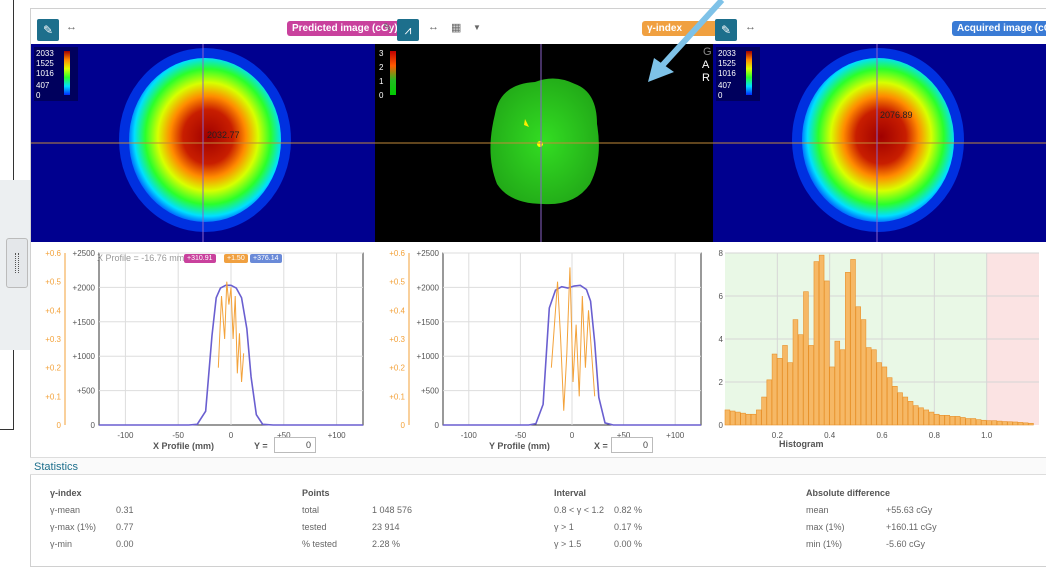 Image resolution: width=1046 pixels, height=567 pixels. What do you see at coordinates (53, 282) in the screenshot?
I see `x-profile-yleft-tick-label: +0.5` at bounding box center [53, 282].